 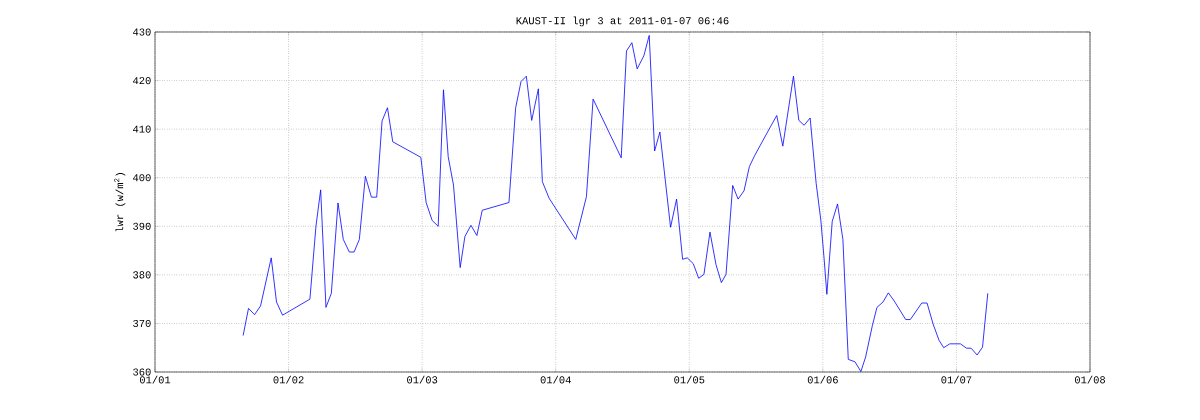 I want to click on chart-title: KAUST-II lgr 3 at 2011-01-07 06:46, so click(x=622, y=21).